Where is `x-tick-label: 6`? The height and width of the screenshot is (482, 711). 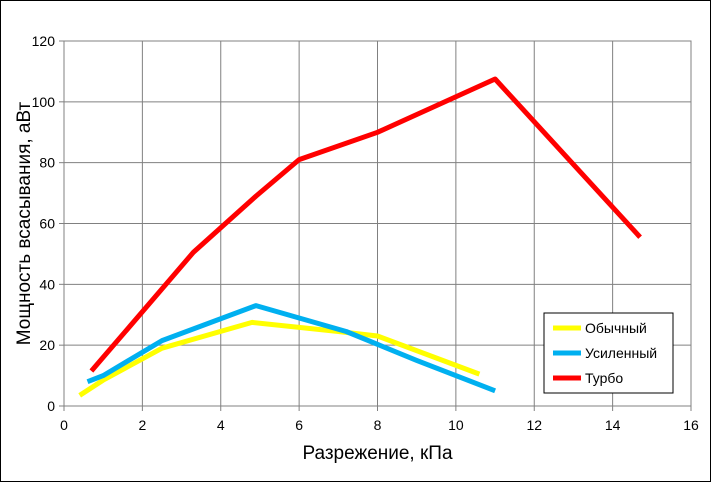
x-tick-label: 6 is located at coordinates (299, 425).